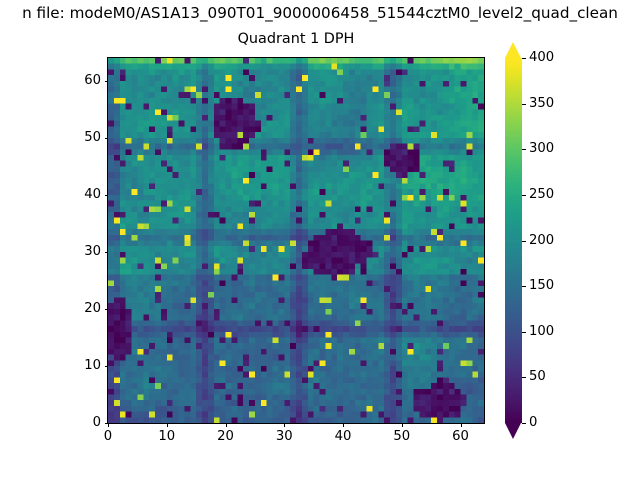 The width and height of the screenshot is (640, 480). I want to click on colorbar-tick-label: 200, so click(542, 240).